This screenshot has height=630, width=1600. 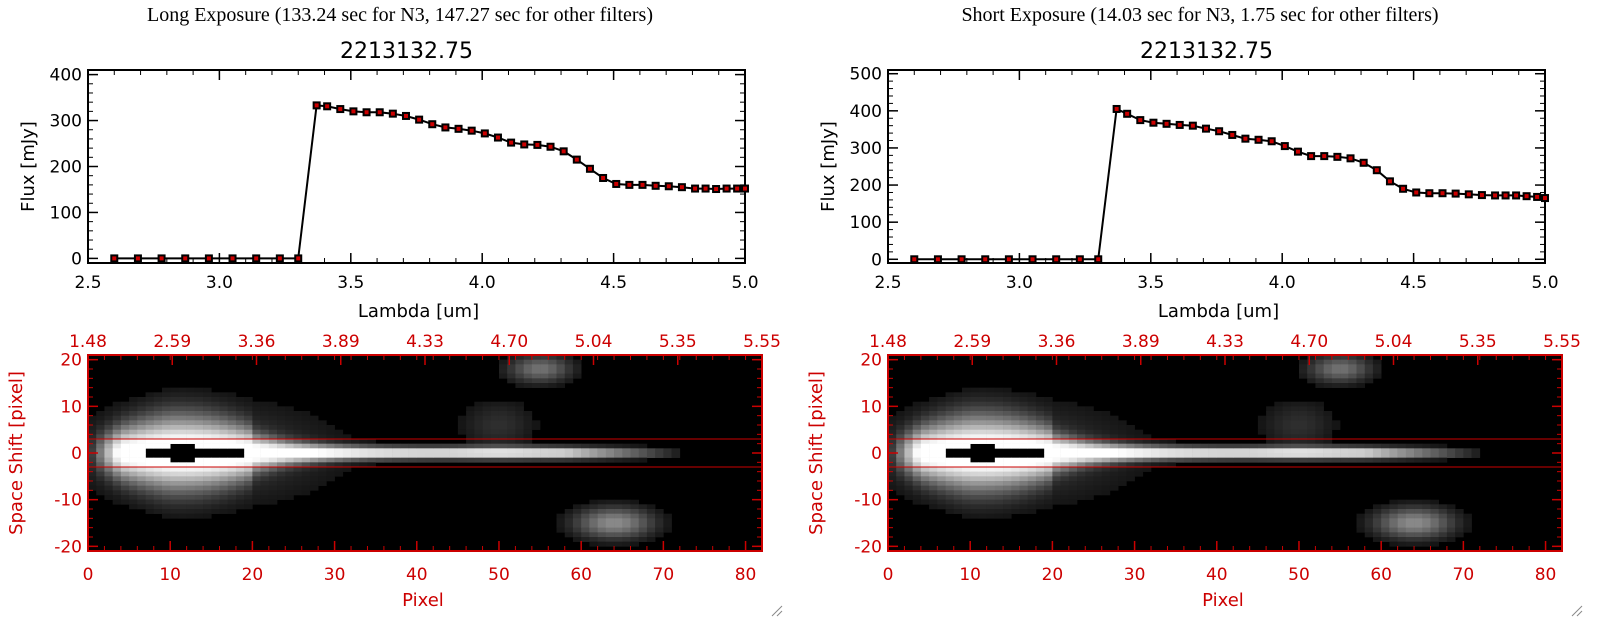 What do you see at coordinates (253, 575) in the screenshot?
I see `pixel-tick-label: 20` at bounding box center [253, 575].